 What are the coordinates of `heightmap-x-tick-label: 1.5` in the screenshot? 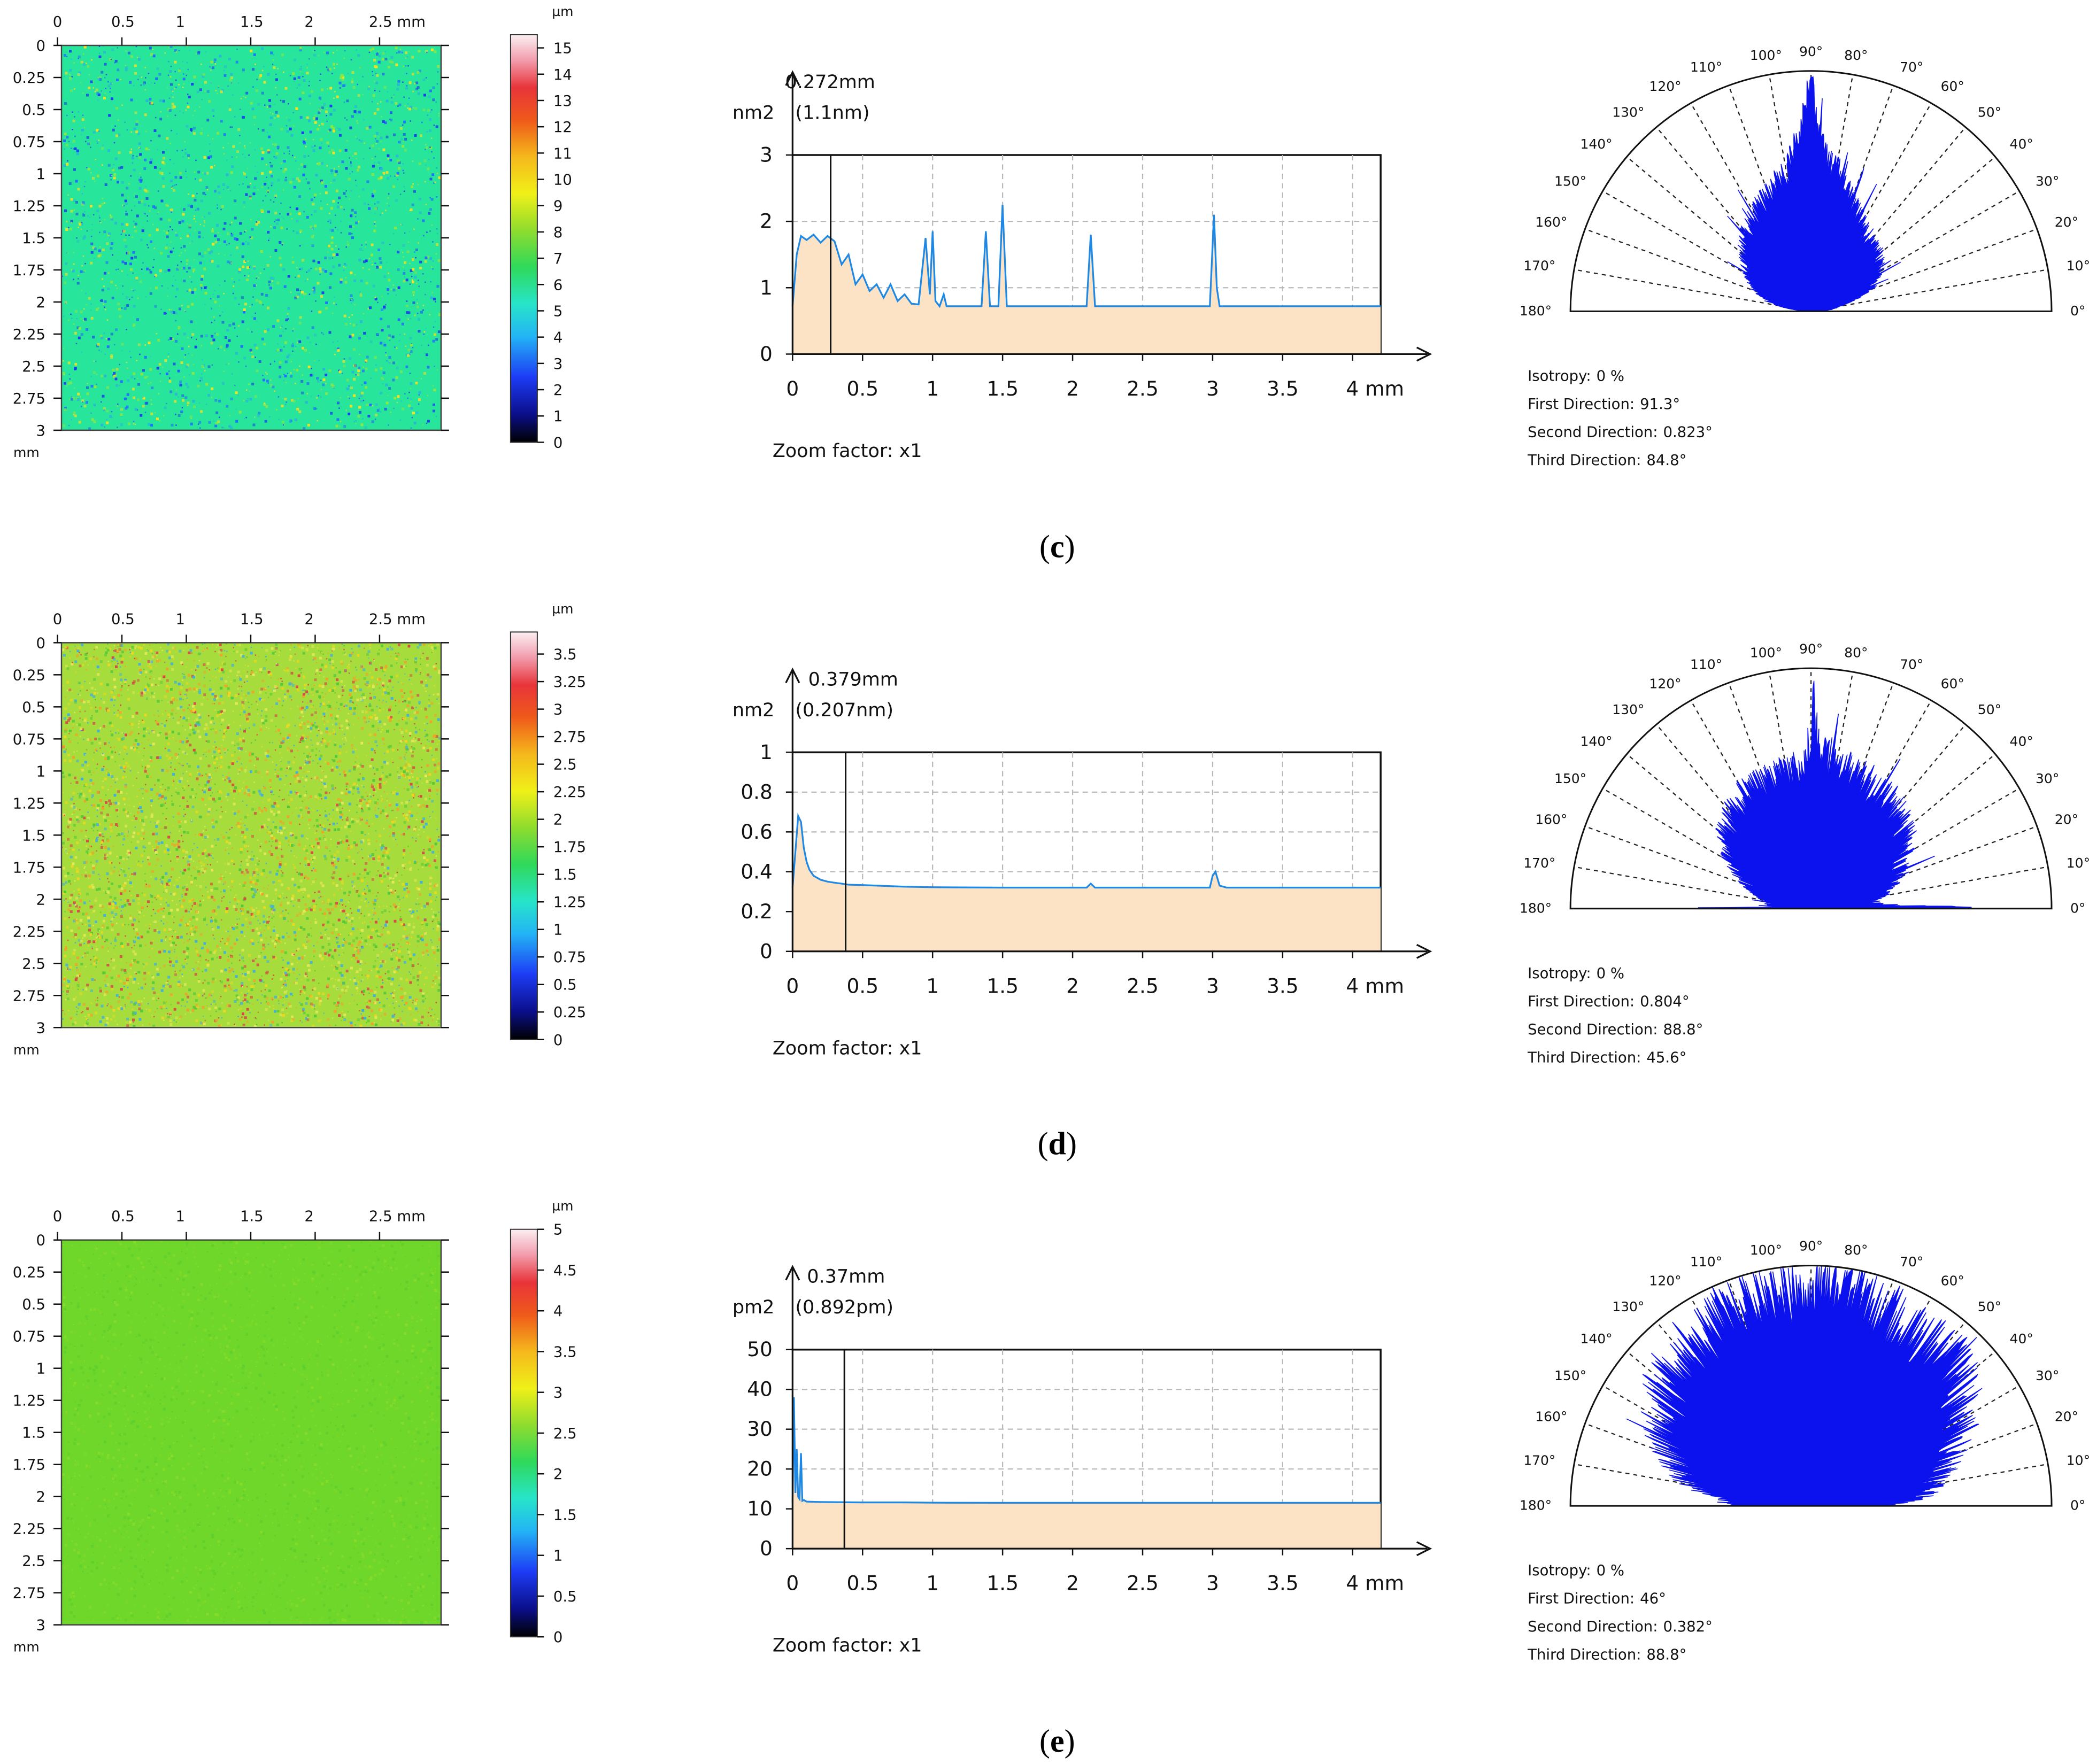 It's located at (252, 21).